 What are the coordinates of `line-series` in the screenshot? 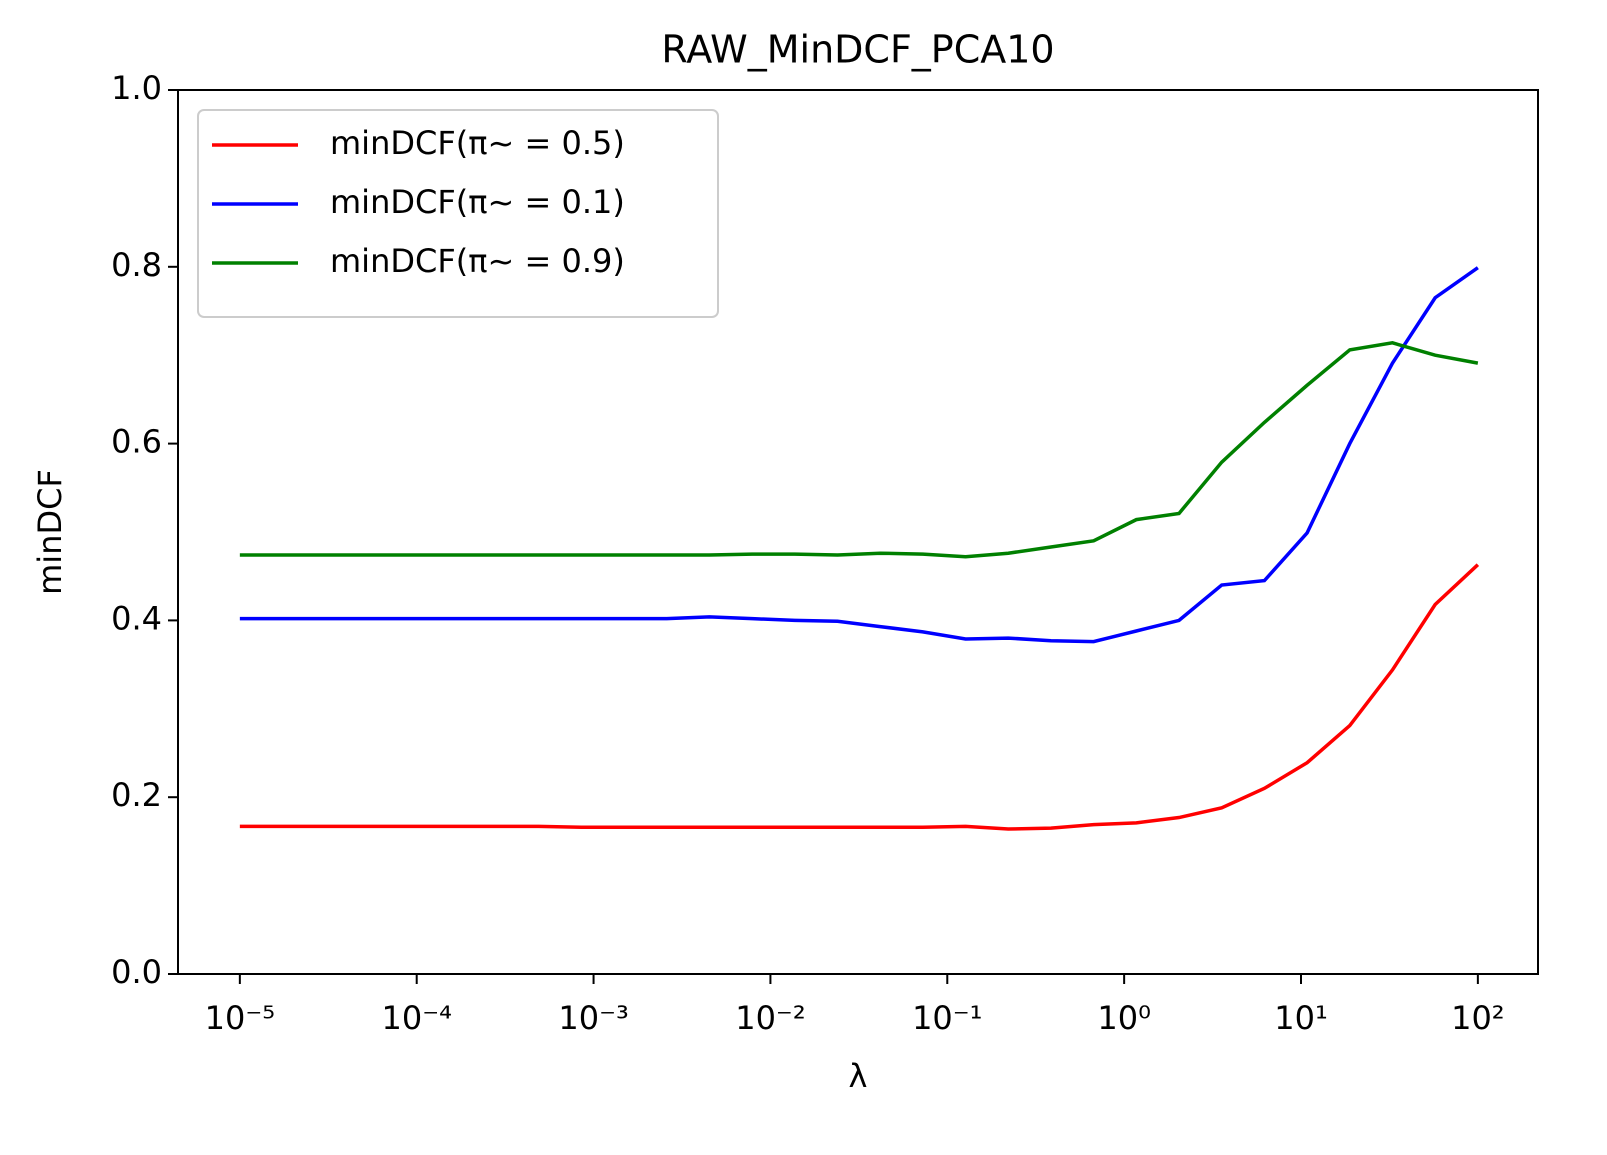 It's located at (859, 450).